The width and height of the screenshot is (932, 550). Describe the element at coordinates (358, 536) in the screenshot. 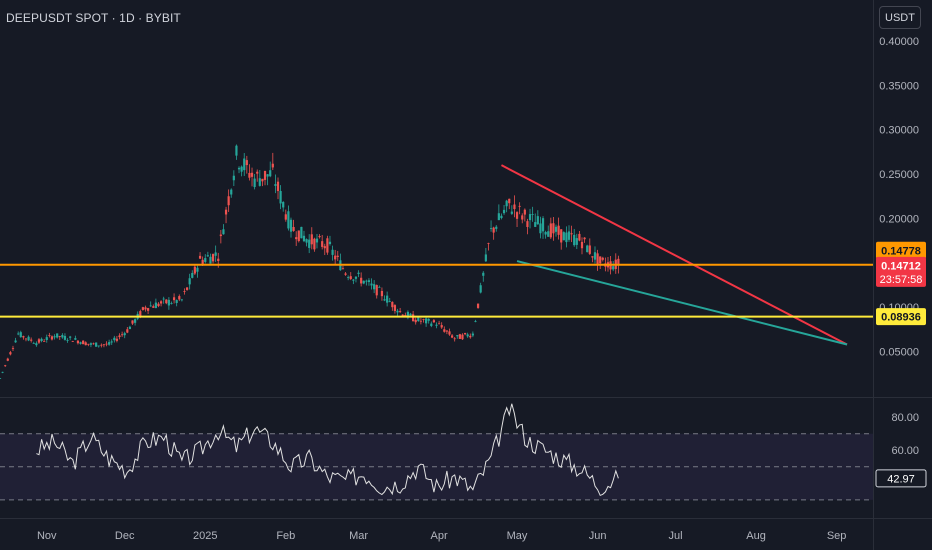

I see `time-tick-label: Mar` at that location.